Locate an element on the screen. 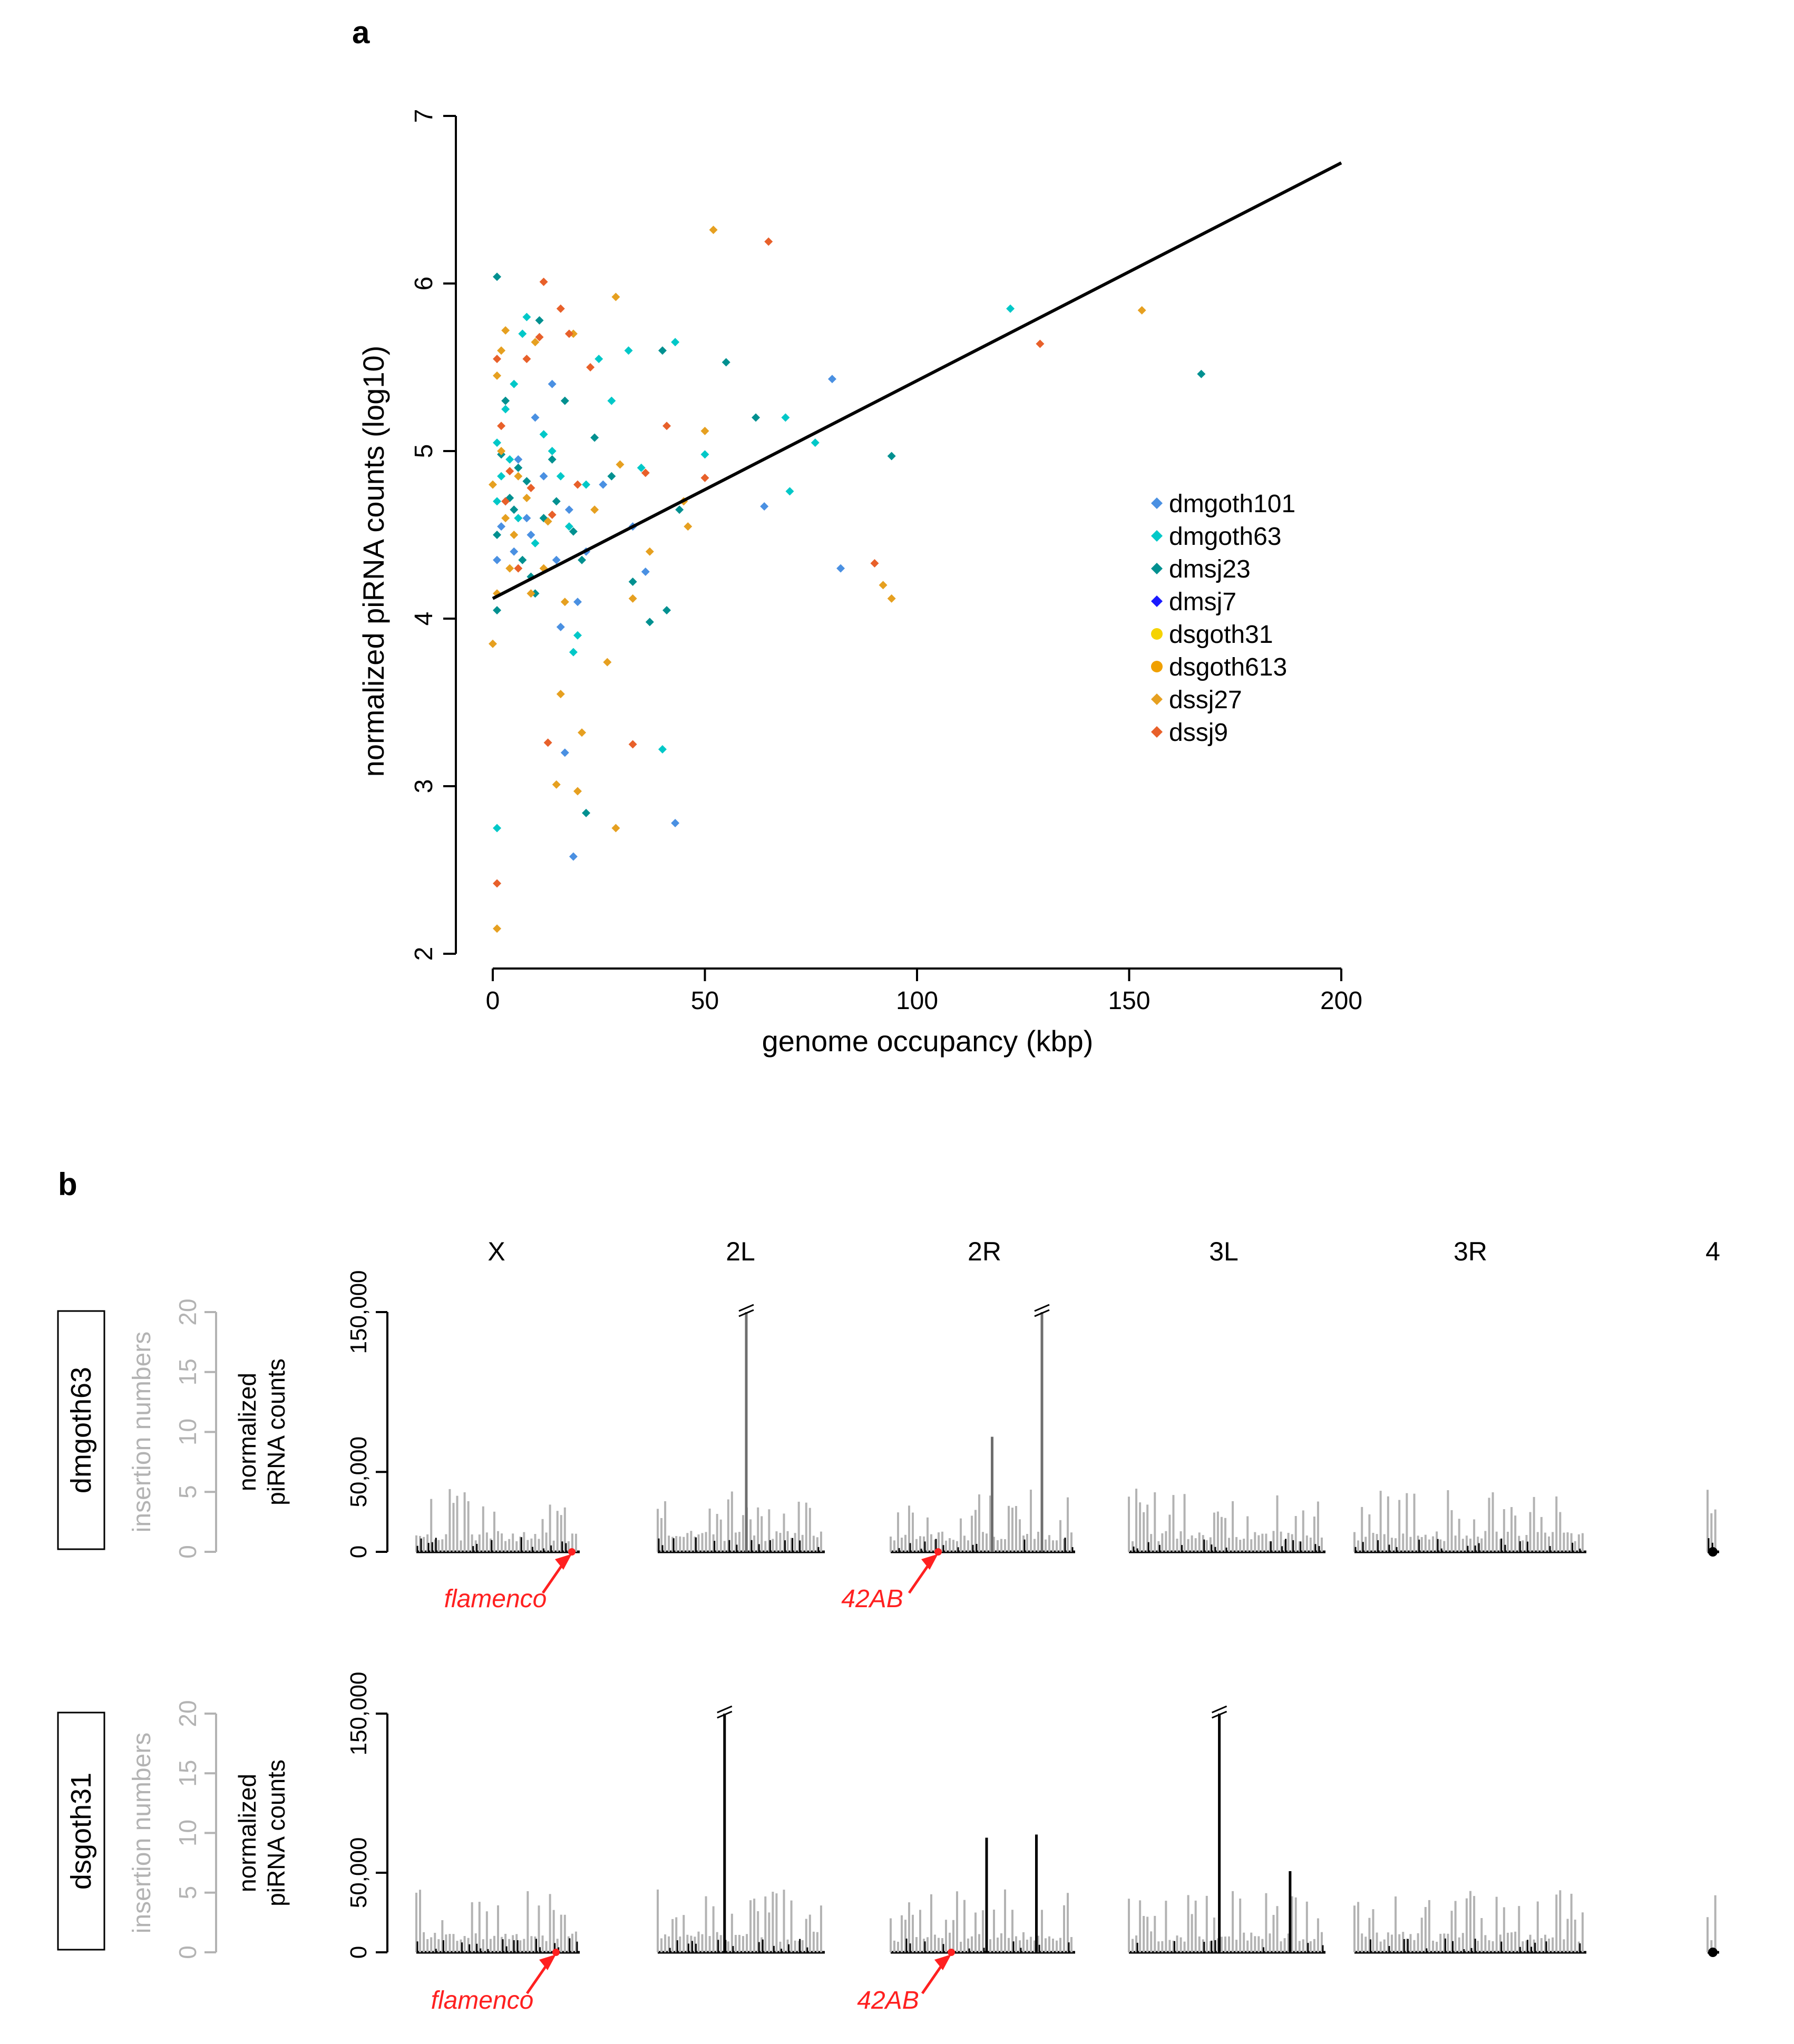 This screenshot has width=1794, height=2044. y-tick-label: 3 is located at coordinates (424, 786).